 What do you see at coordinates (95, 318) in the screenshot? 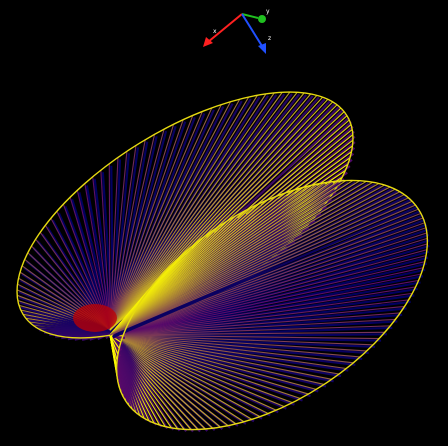
I see `surface-hub` at bounding box center [95, 318].